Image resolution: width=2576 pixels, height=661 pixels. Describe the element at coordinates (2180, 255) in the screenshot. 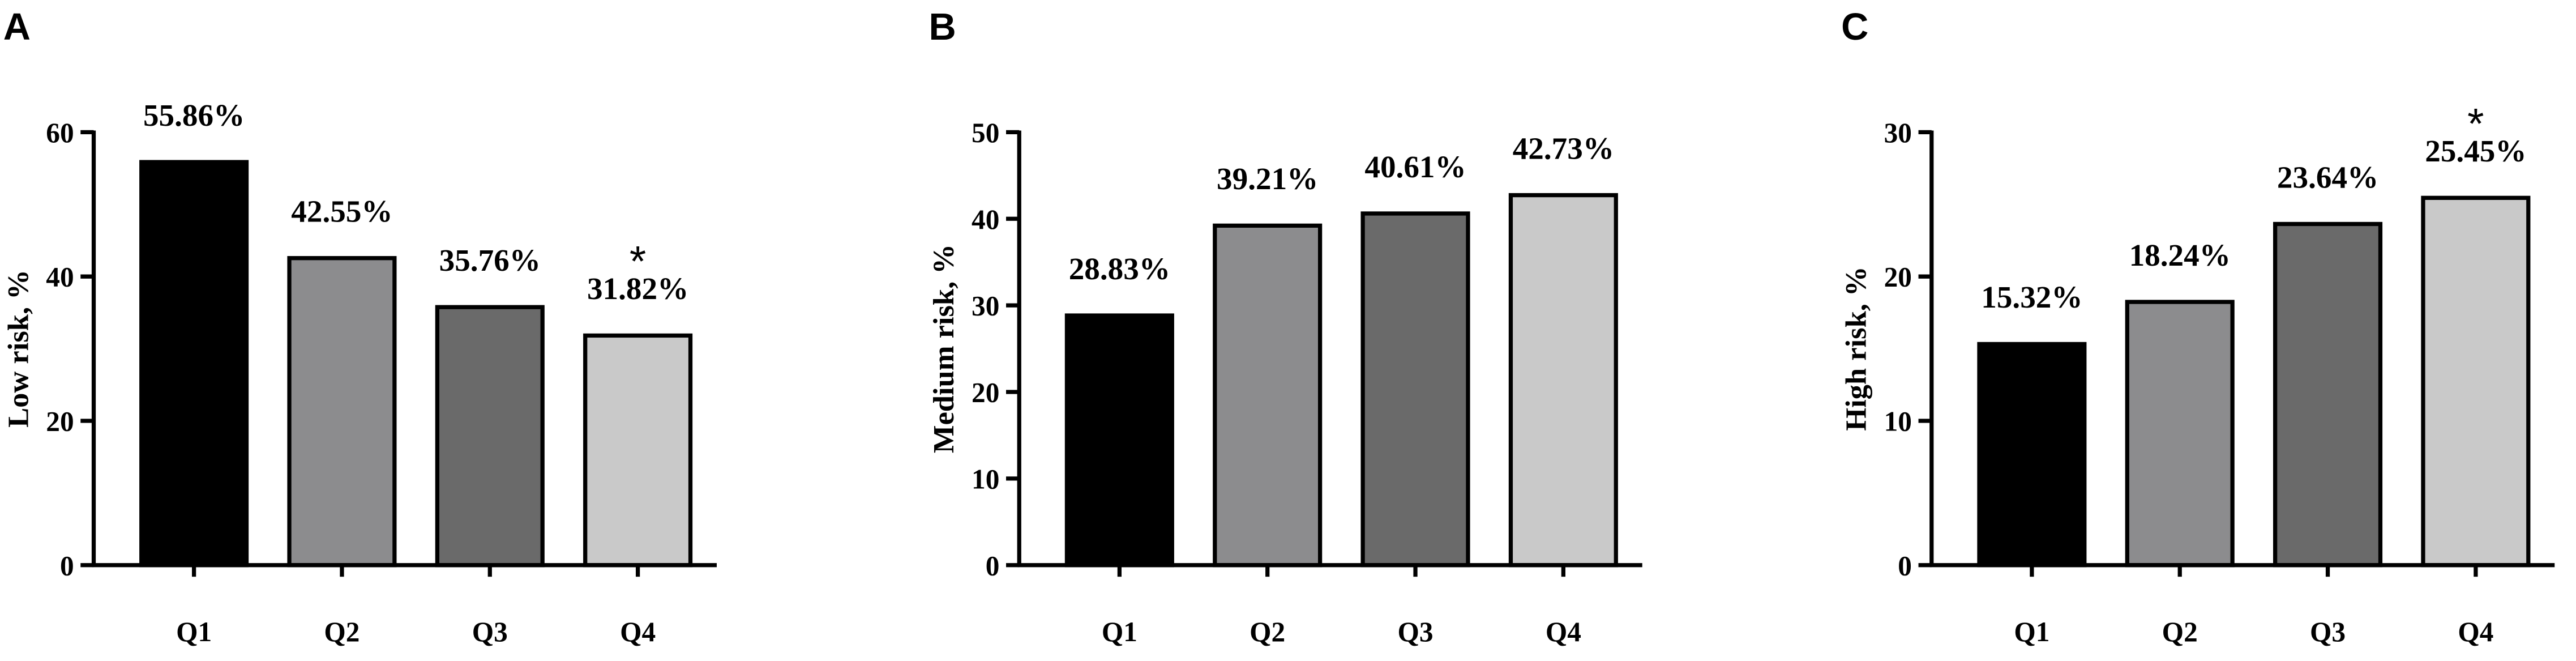

I see `value-label: 18.24%` at that location.